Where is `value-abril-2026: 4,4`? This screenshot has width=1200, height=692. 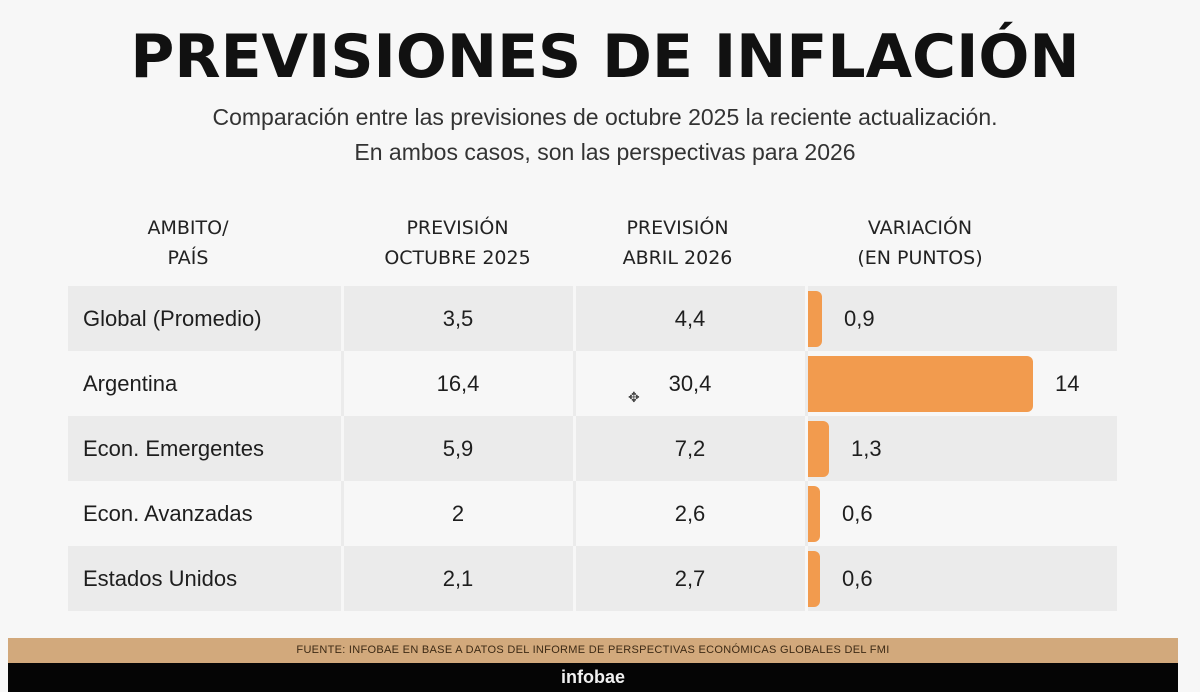 value-abril-2026: 4,4 is located at coordinates (690, 318).